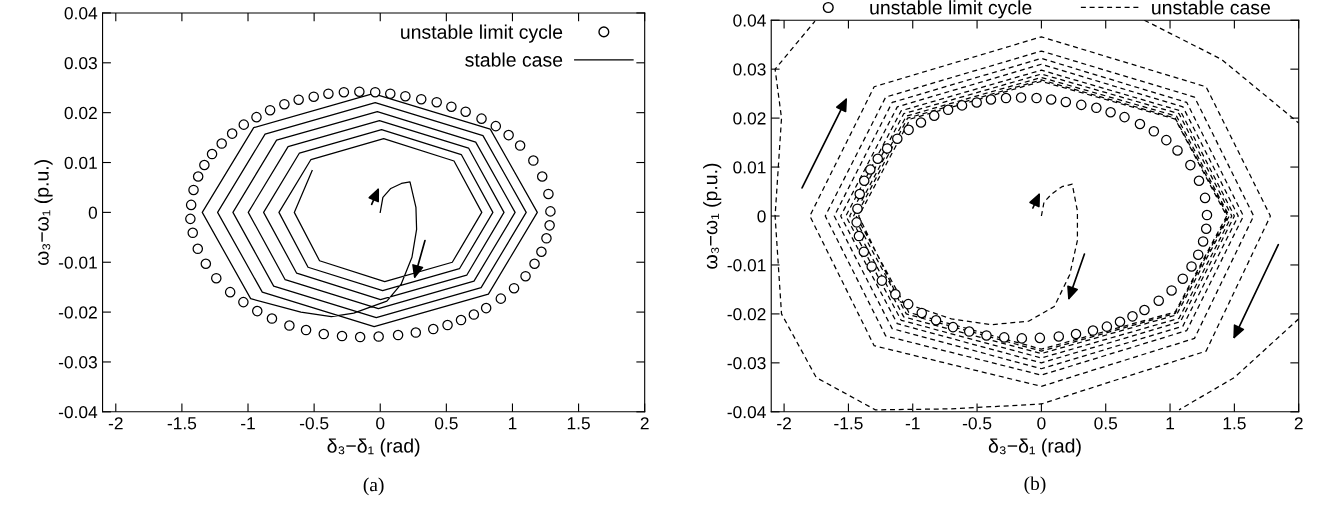  Describe the element at coordinates (761, 216) in the screenshot. I see `y-tick-label: 0` at that location.